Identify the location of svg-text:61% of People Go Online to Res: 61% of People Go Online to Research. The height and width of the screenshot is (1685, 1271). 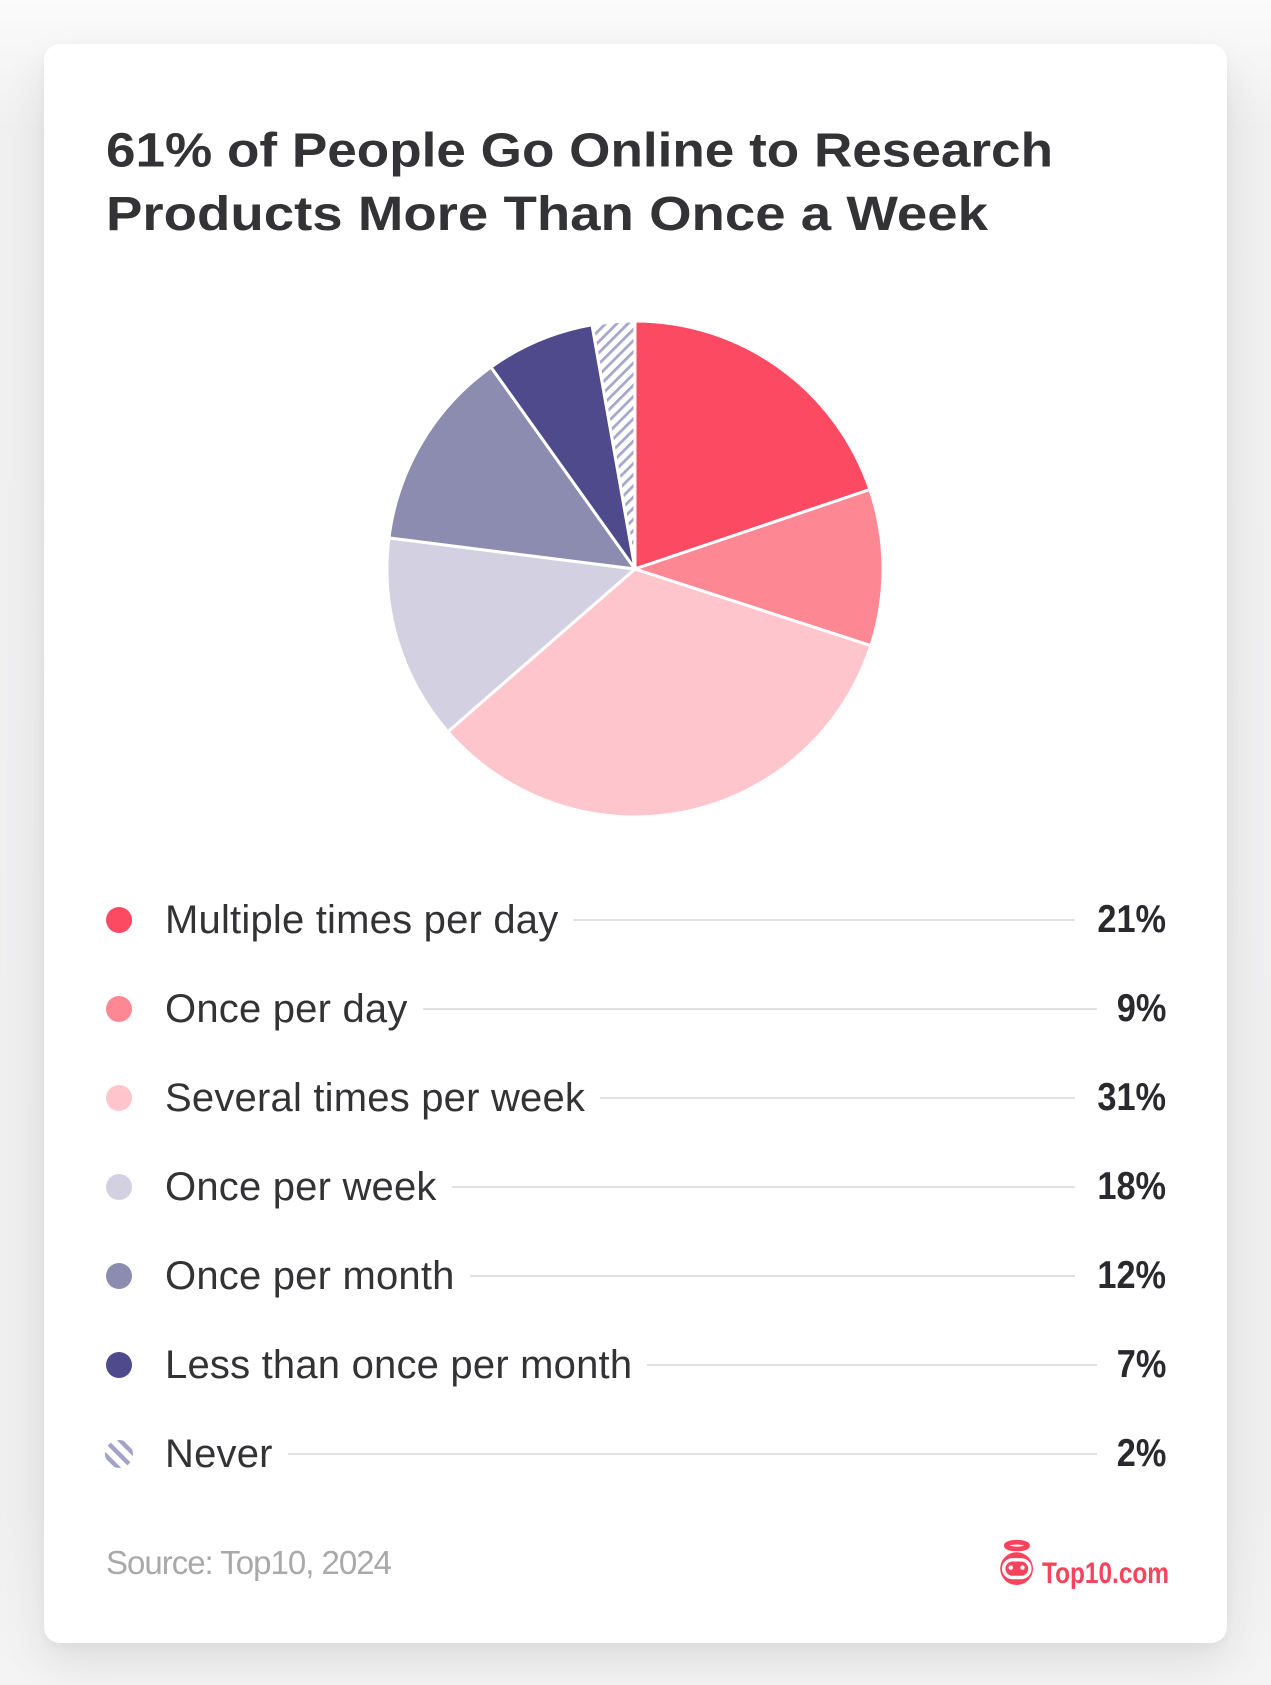
(579, 150).